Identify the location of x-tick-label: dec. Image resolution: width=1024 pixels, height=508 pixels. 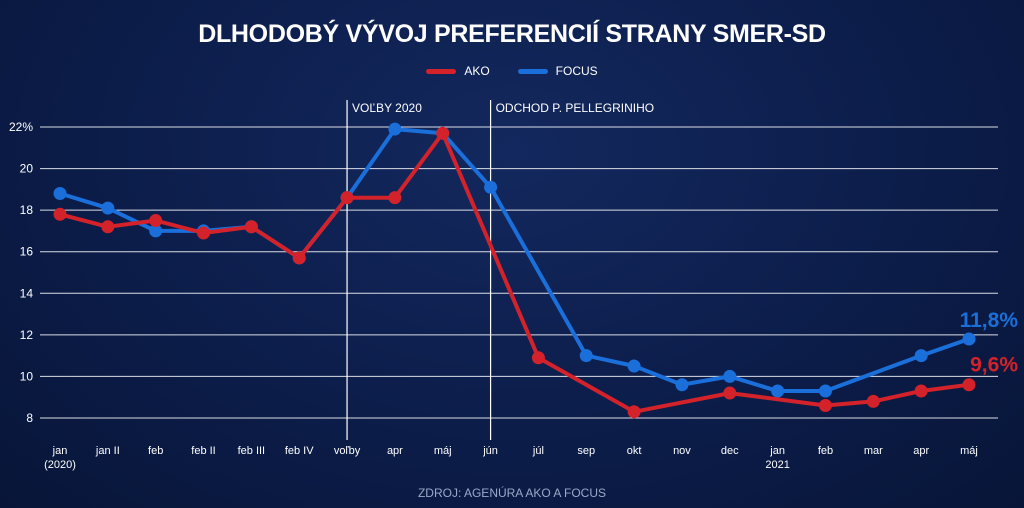
(730, 451).